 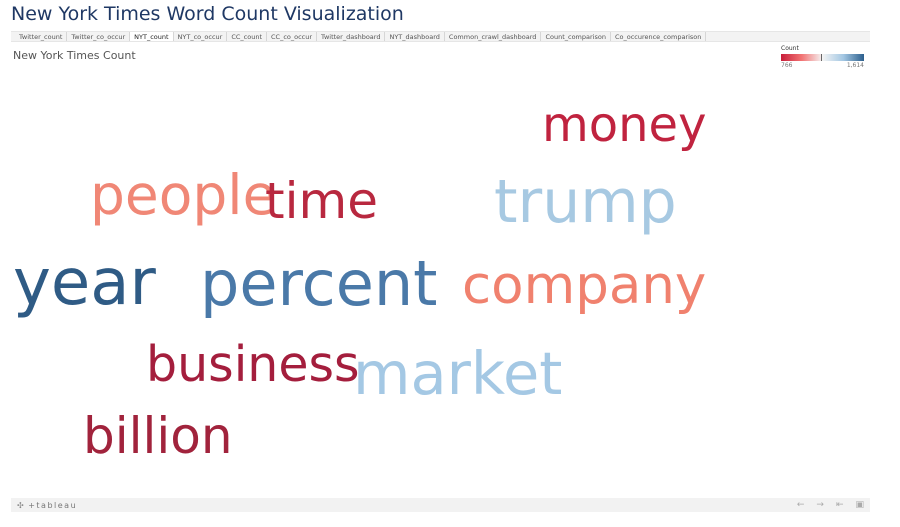 I want to click on word-money: money, so click(x=624, y=125).